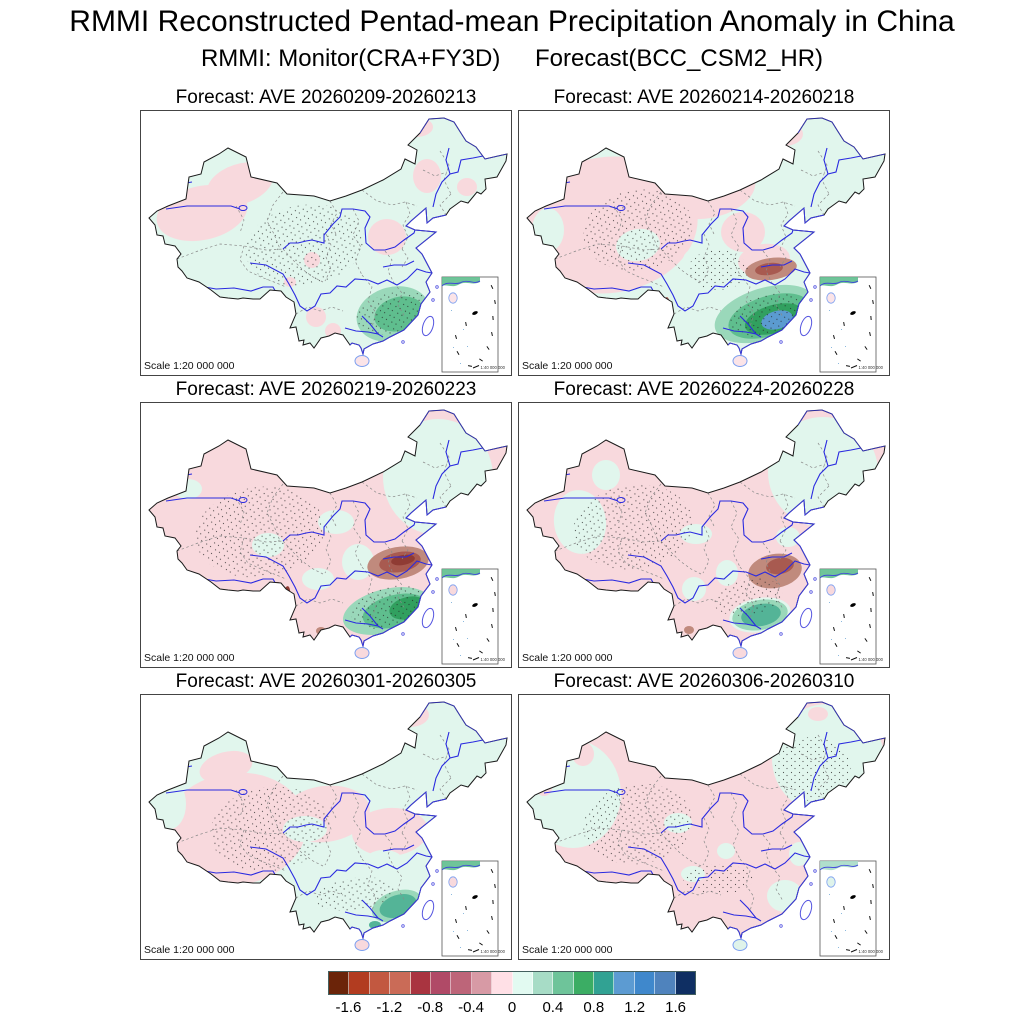  What do you see at coordinates (776, 865) in the screenshot?
I see `coastline` at bounding box center [776, 865].